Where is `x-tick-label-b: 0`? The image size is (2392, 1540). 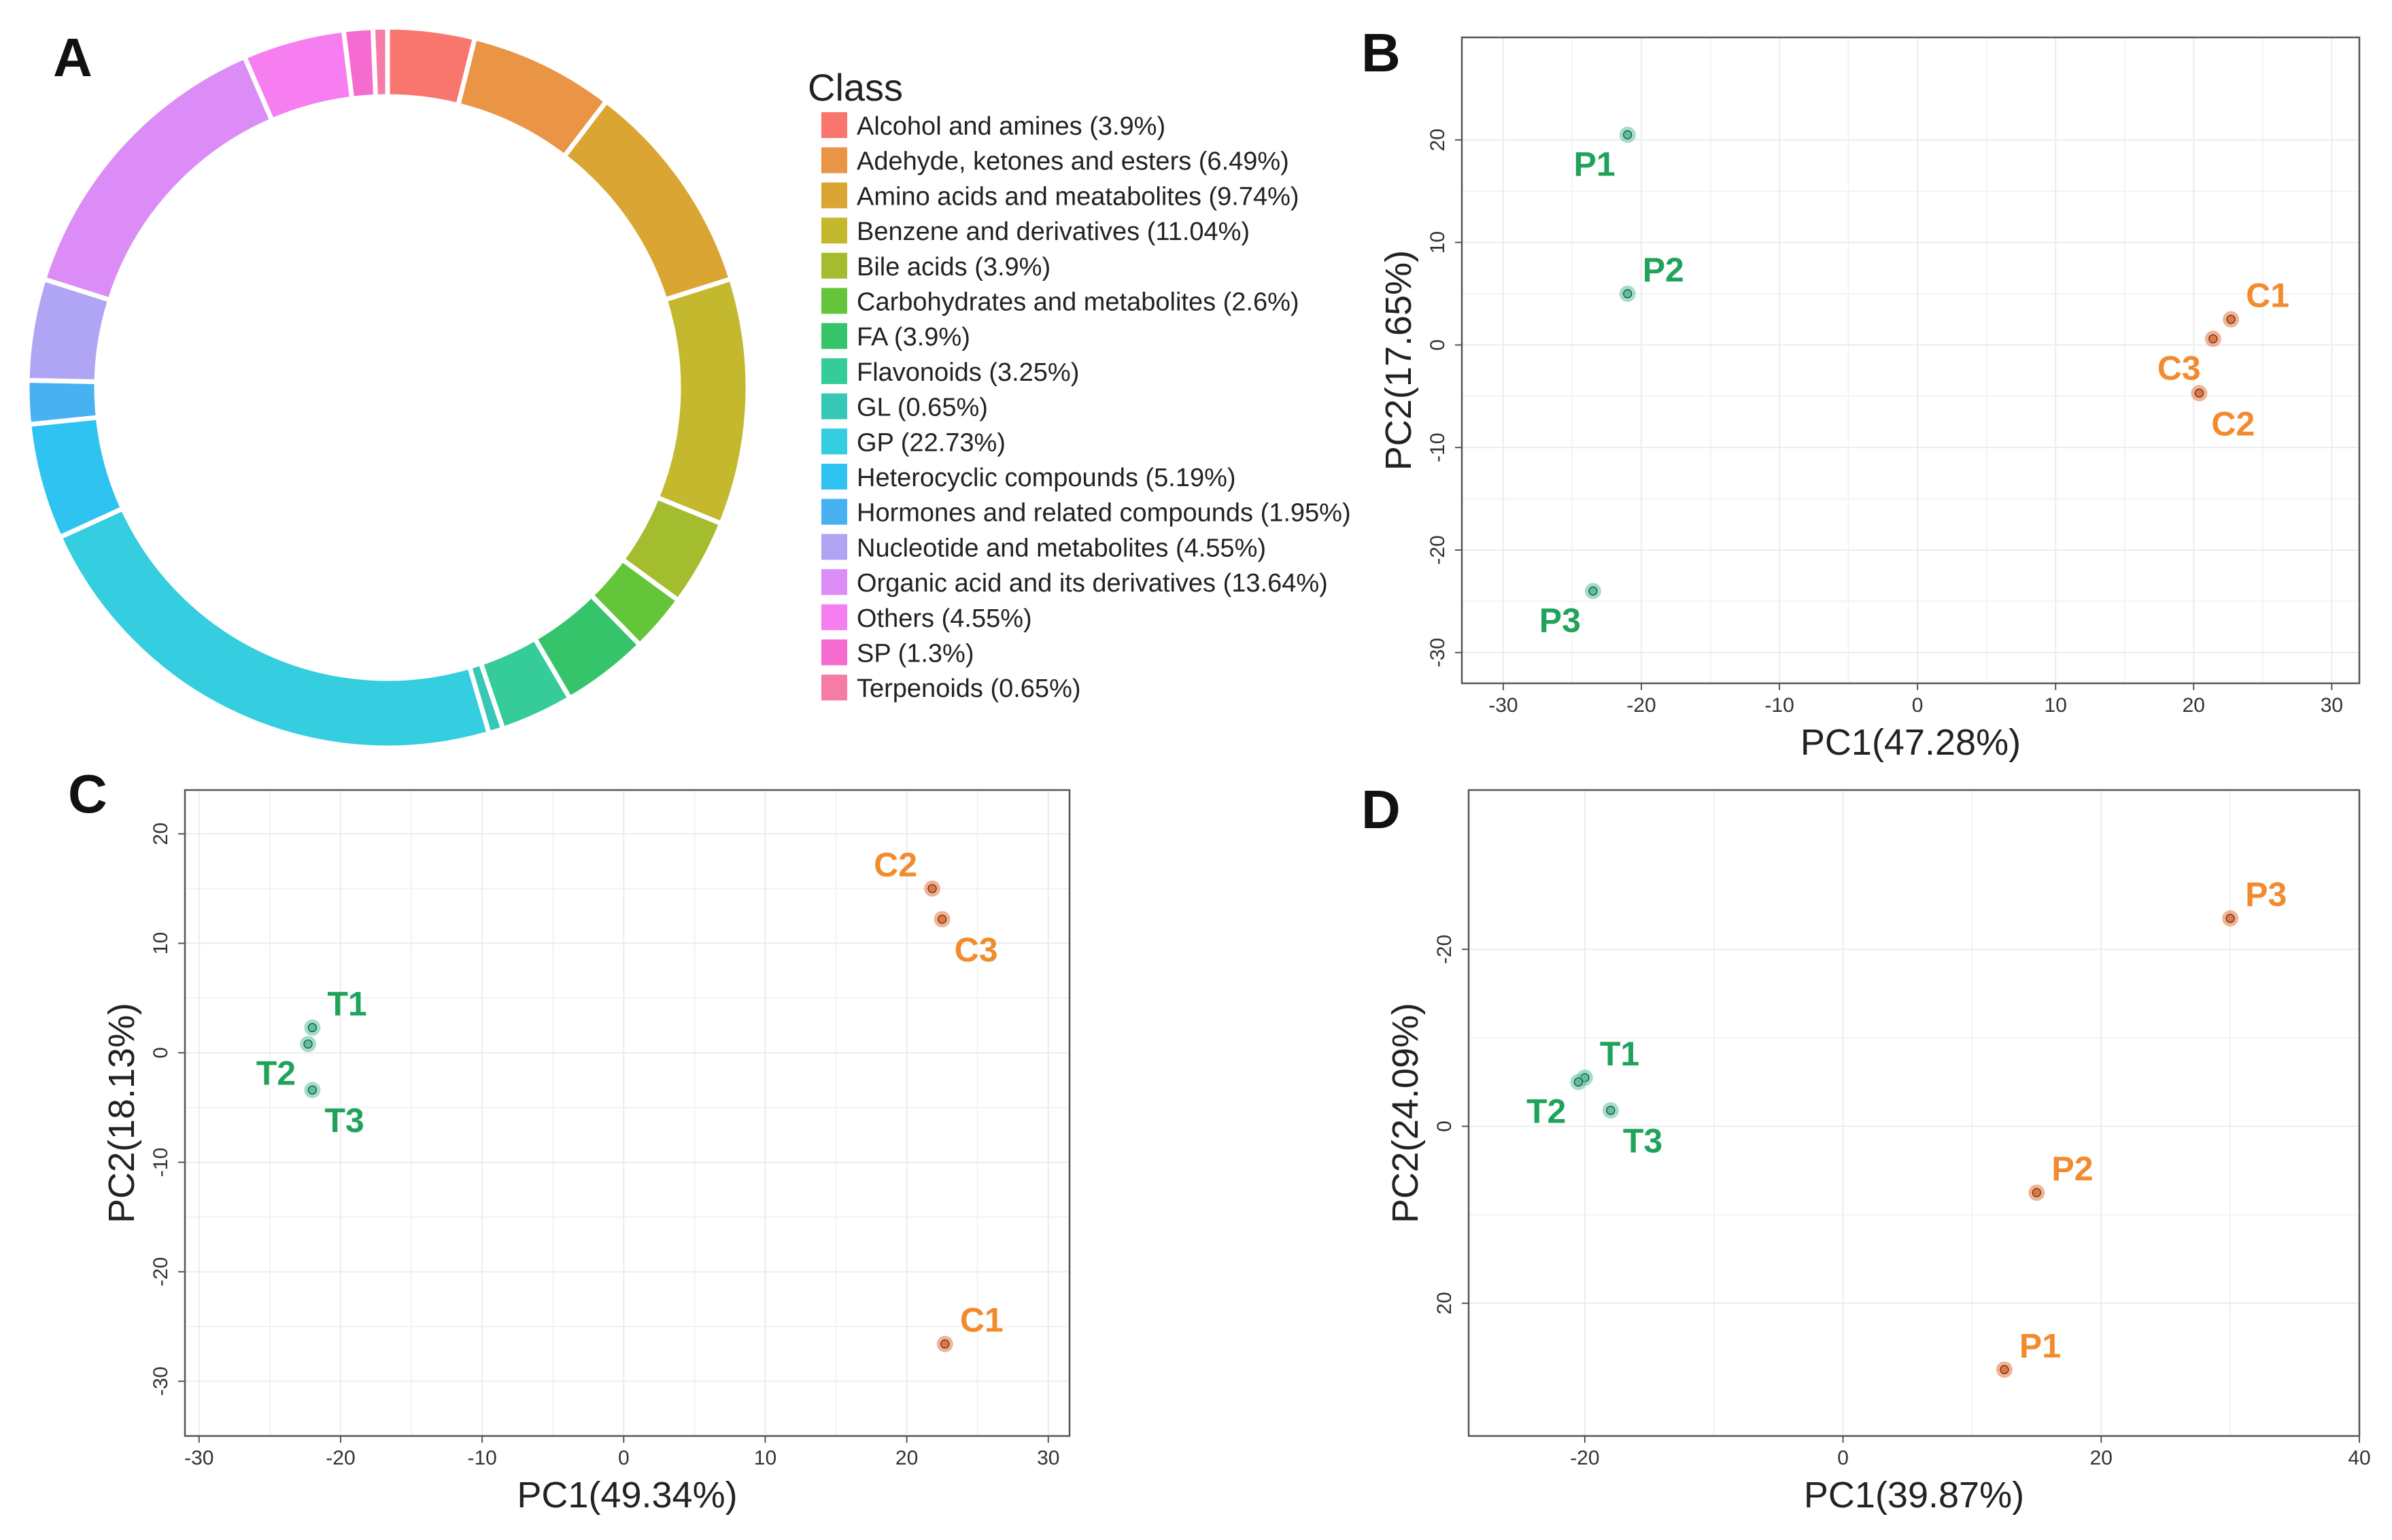
x-tick-label-b: 0 is located at coordinates (1918, 705).